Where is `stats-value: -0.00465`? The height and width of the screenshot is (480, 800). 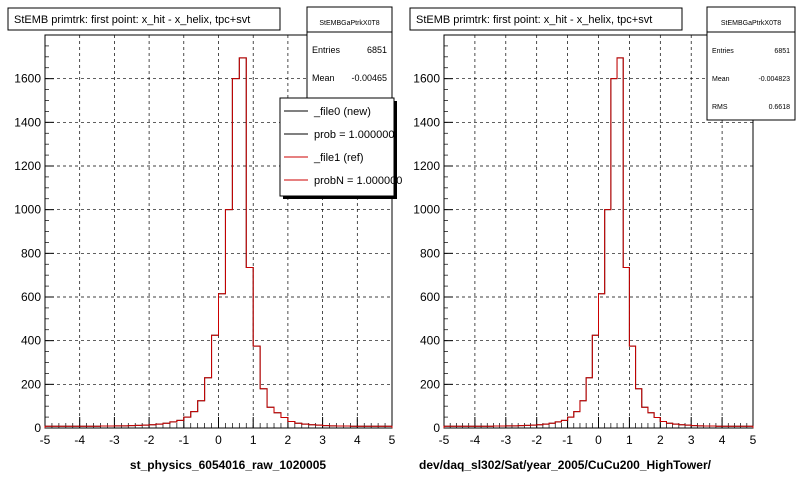 stats-value: -0.00465 is located at coordinates (369, 78).